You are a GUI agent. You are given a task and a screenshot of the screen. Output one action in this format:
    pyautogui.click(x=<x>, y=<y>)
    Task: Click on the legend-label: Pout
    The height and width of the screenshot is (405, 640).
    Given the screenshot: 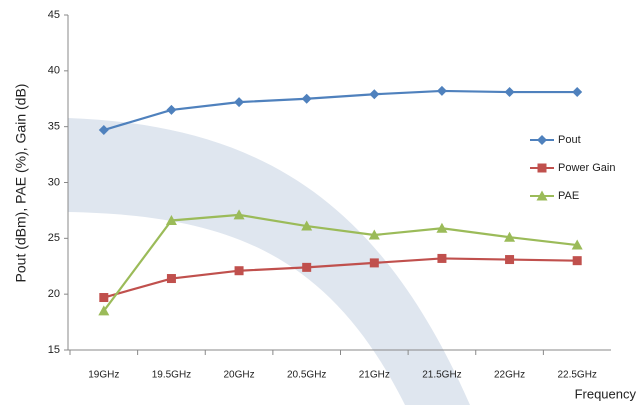 What is the action you would take?
    pyautogui.click(x=569, y=140)
    